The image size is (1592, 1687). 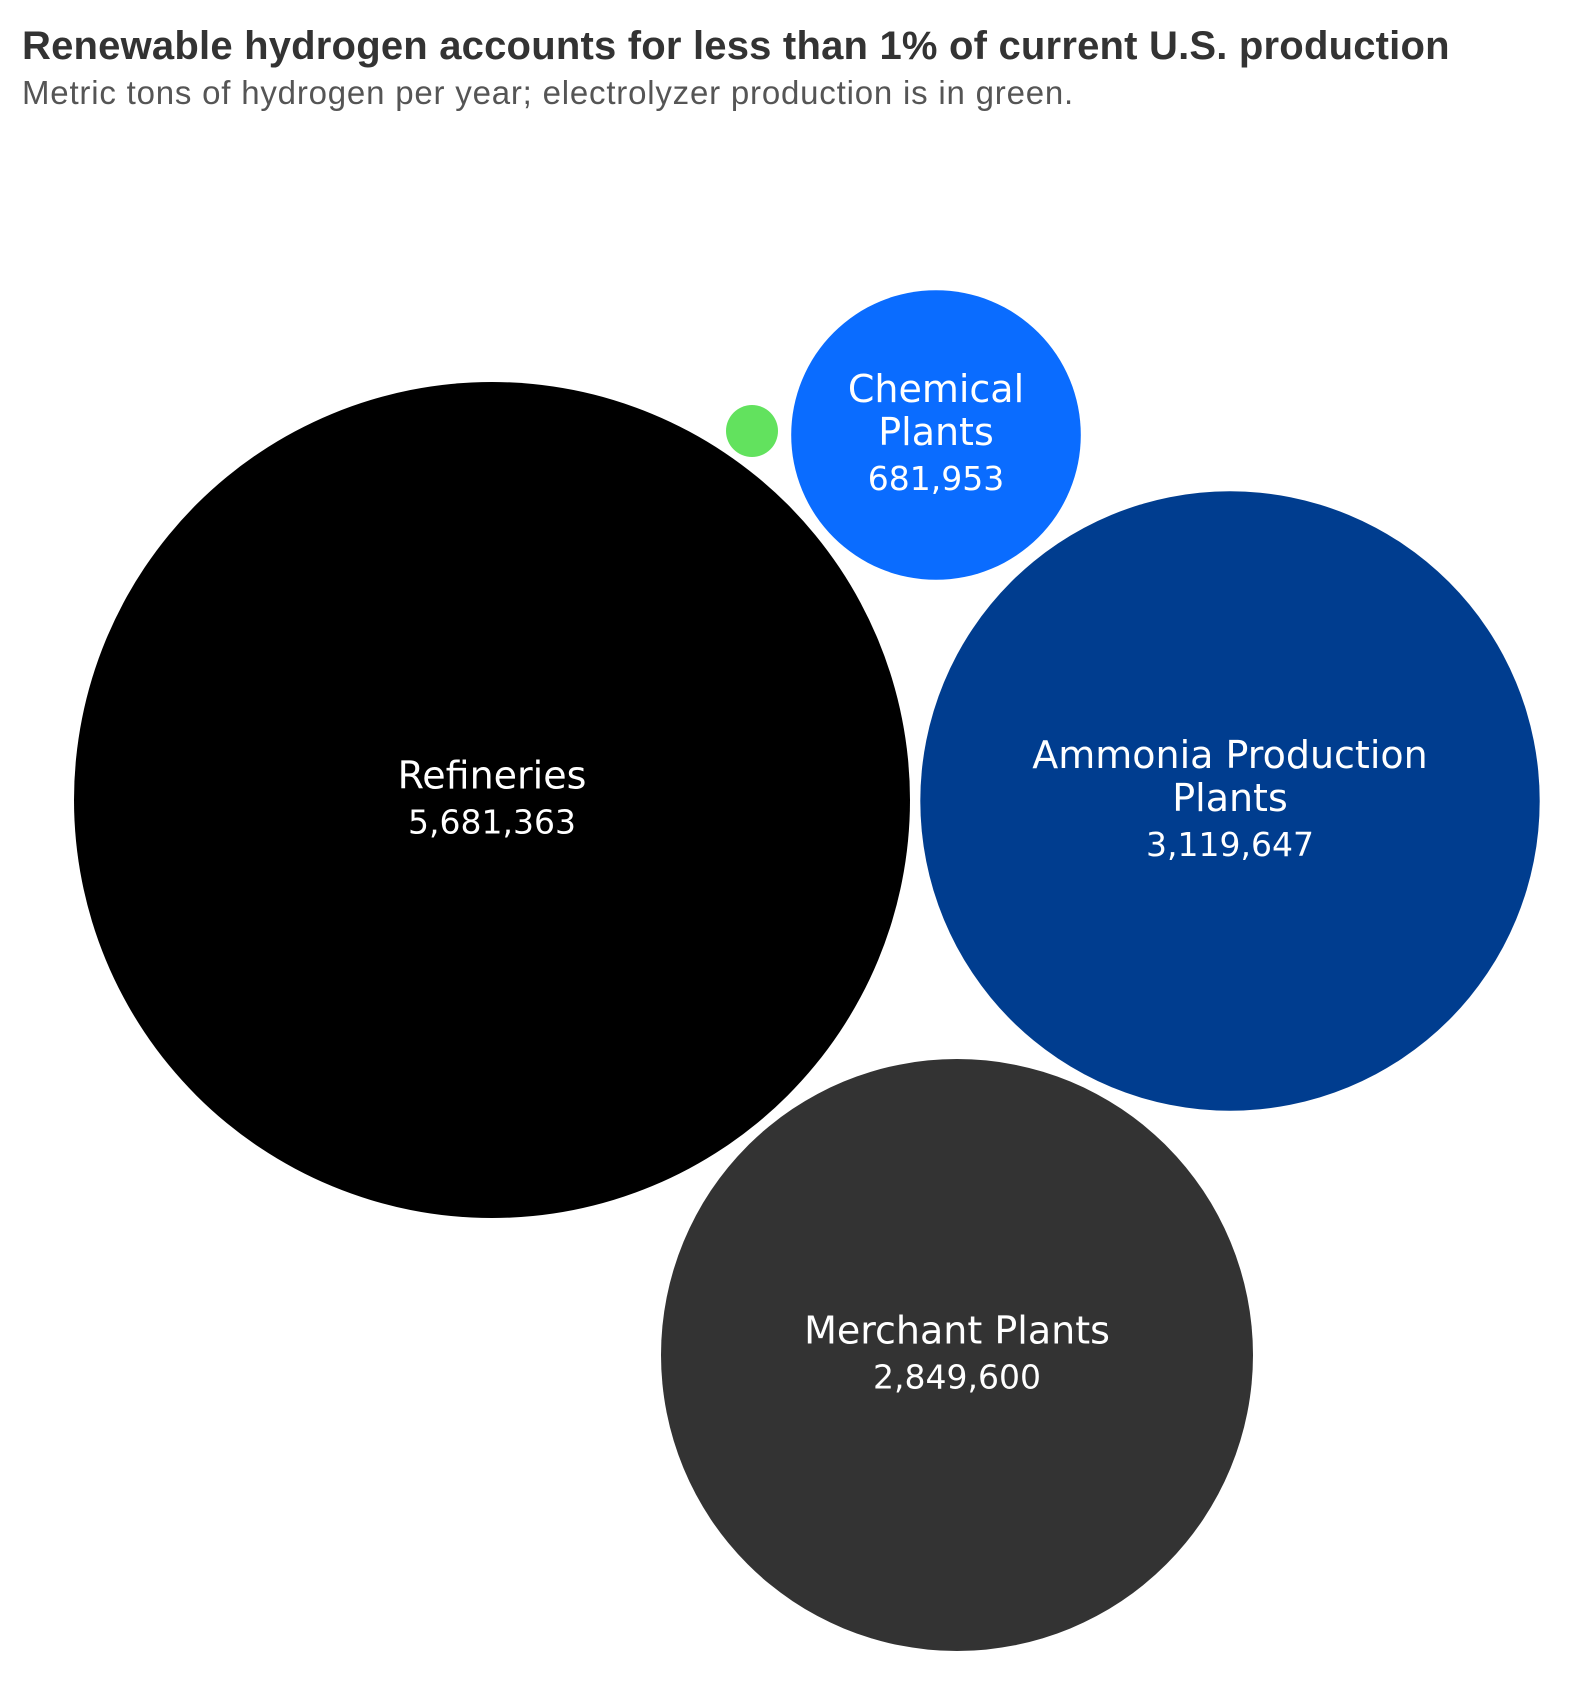 What do you see at coordinates (1229, 755) in the screenshot?
I see `bubble-label-ammonia-production-plants: Ammonia Production` at bounding box center [1229, 755].